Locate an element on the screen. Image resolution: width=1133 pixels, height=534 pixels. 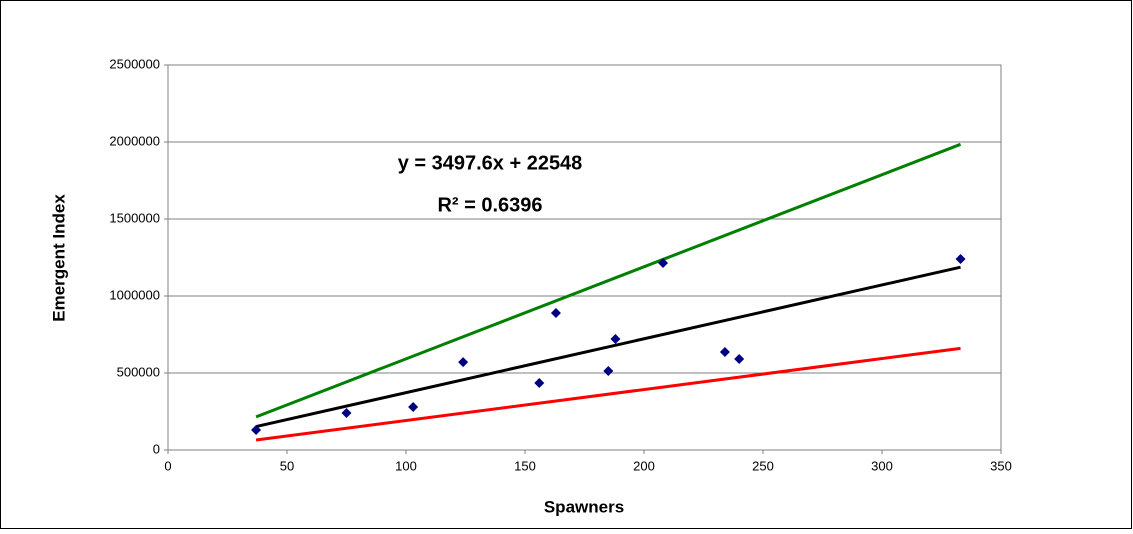
line is located at coordinates (608, 394).